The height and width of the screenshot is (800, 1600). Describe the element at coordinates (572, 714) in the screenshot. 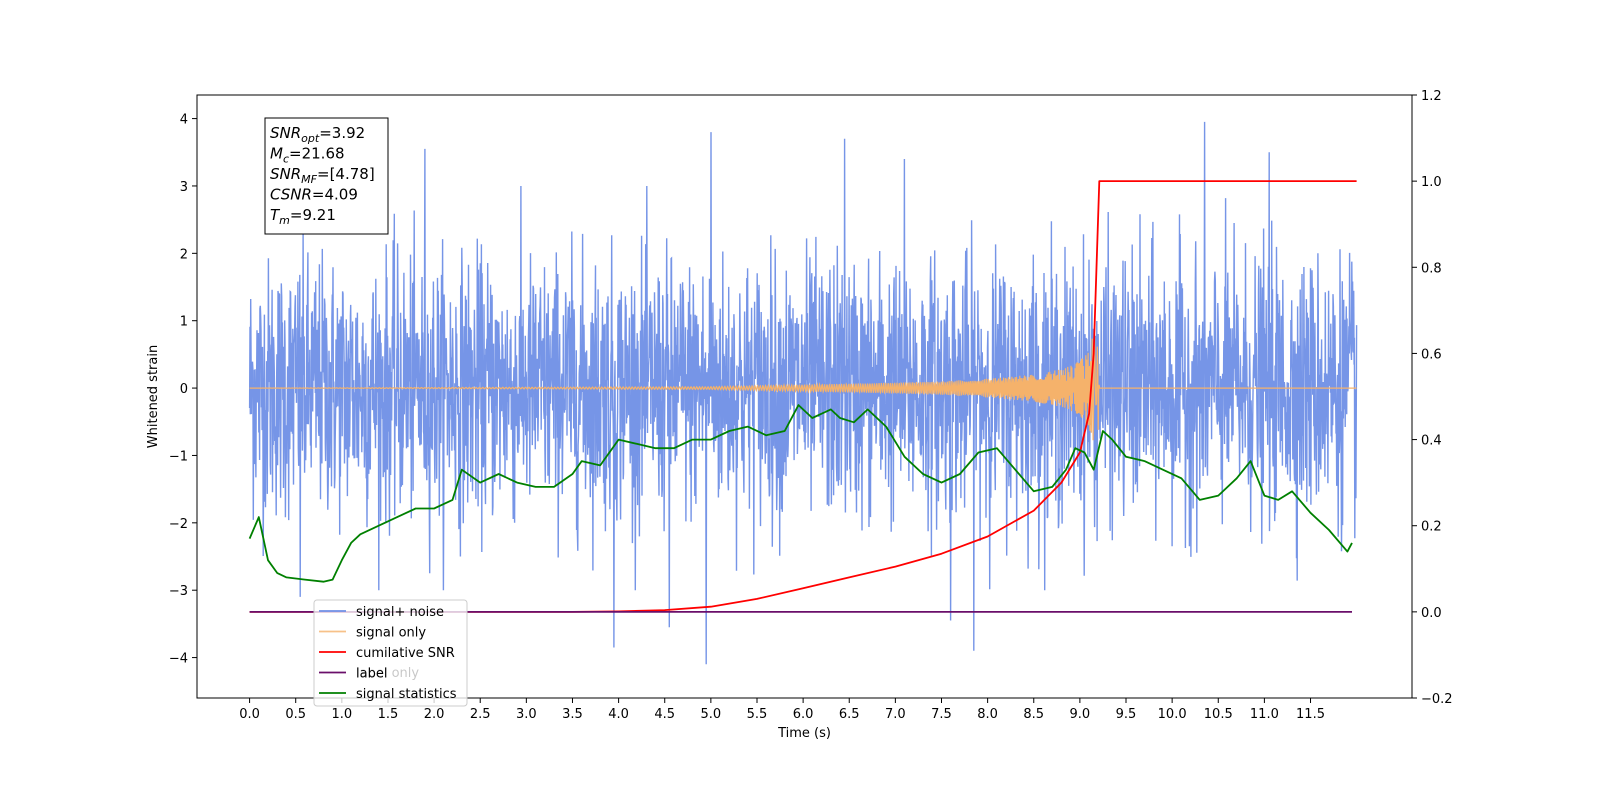

I see `x-tick-label: 3.5` at that location.